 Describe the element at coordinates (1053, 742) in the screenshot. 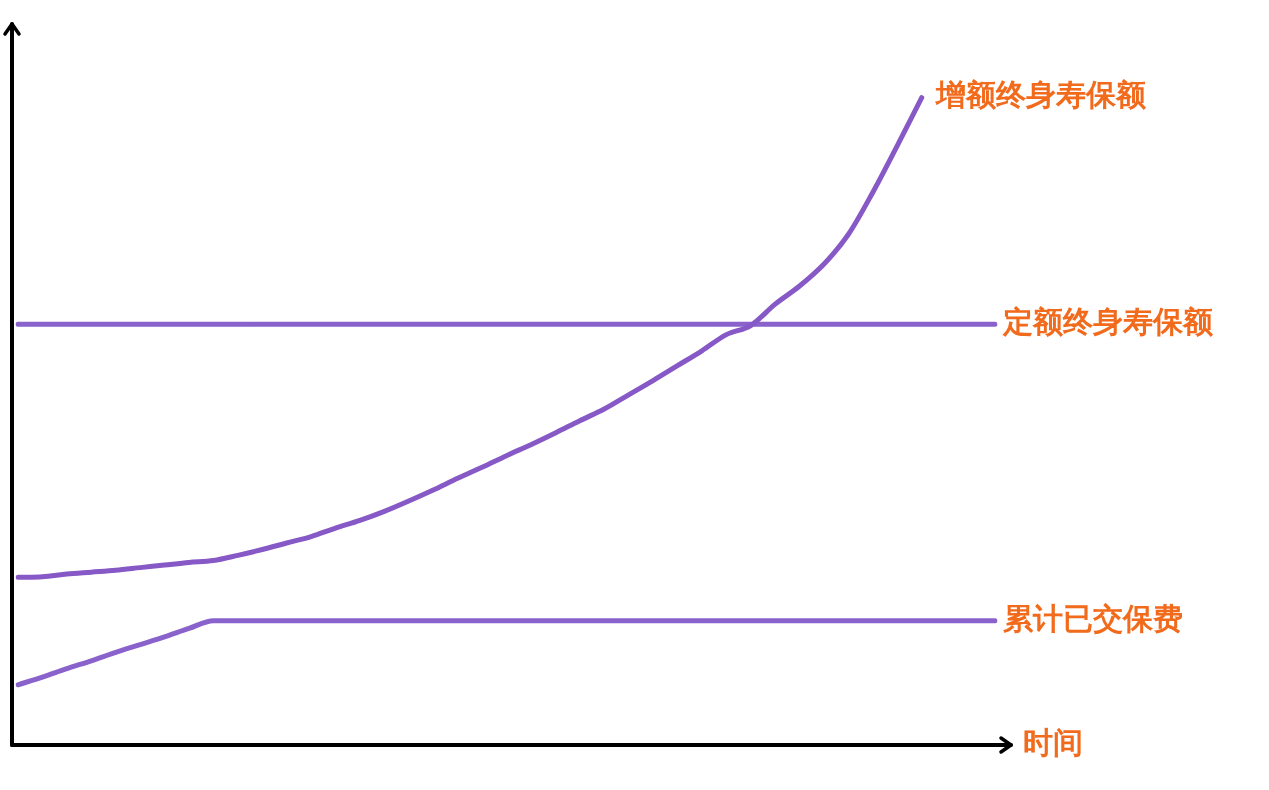

I see `x-axis-title: 时间` at that location.